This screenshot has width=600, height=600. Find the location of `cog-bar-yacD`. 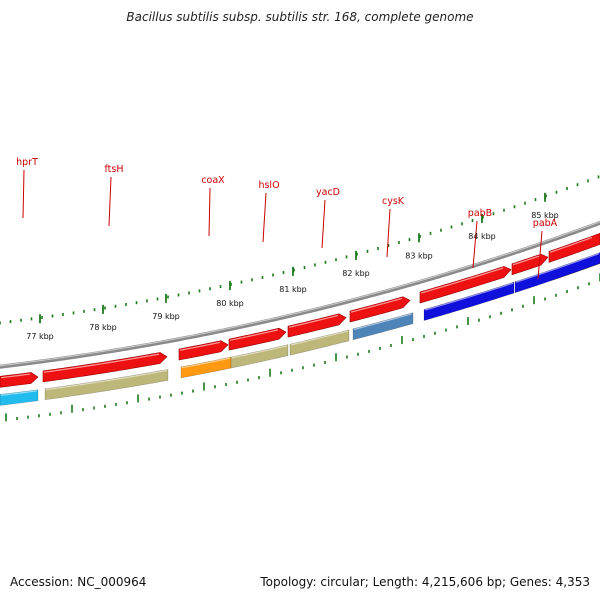

cog-bar-yacD is located at coordinates (319, 342).